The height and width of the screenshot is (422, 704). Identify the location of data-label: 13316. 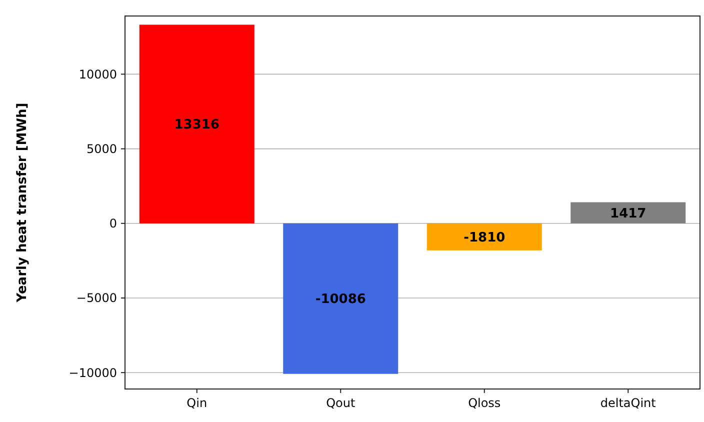
(197, 125).